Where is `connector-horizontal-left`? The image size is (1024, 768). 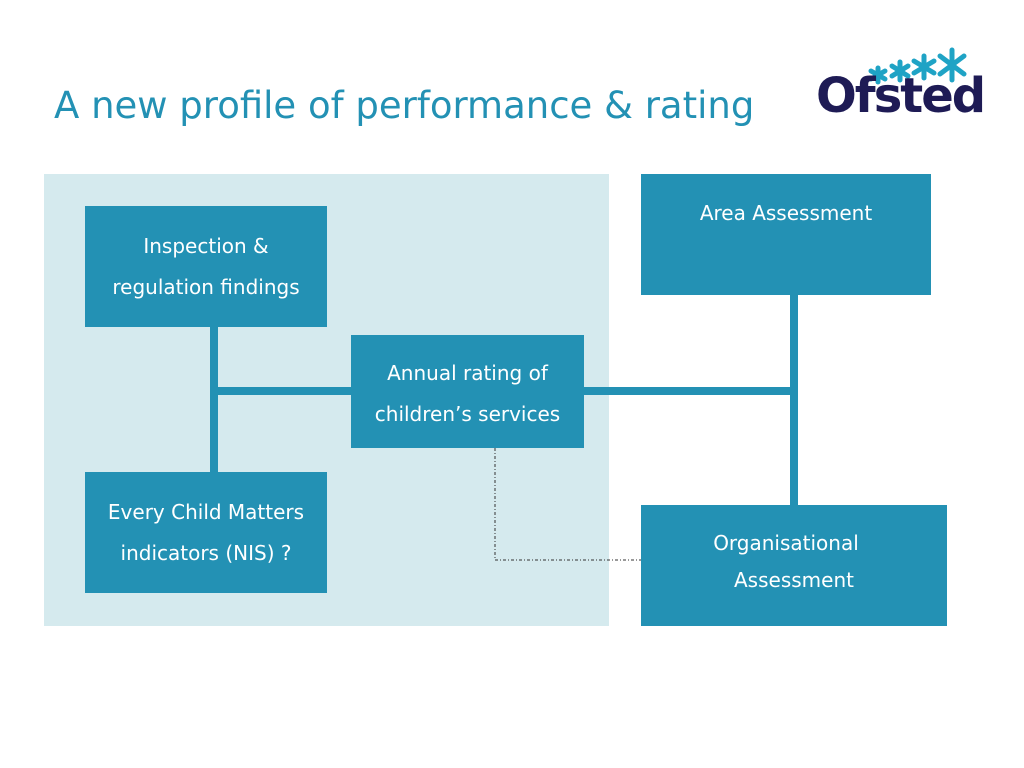
connector-horizontal-left is located at coordinates (281, 391).